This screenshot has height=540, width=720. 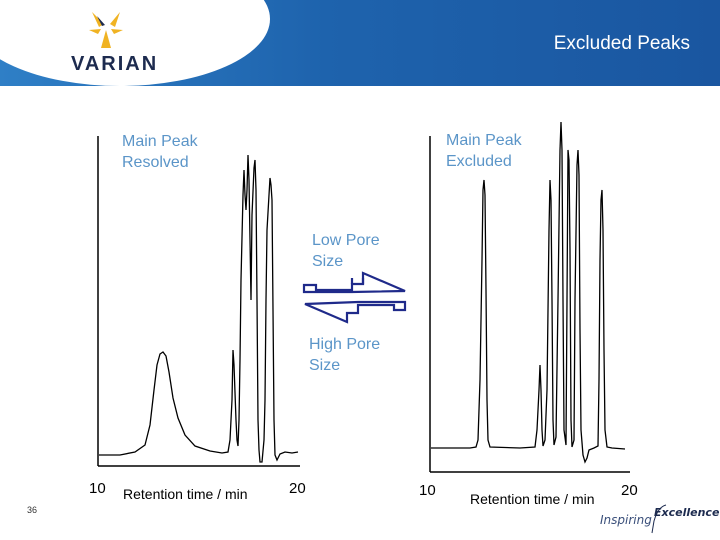 What do you see at coordinates (32, 510) in the screenshot?
I see `page-number: 36` at bounding box center [32, 510].